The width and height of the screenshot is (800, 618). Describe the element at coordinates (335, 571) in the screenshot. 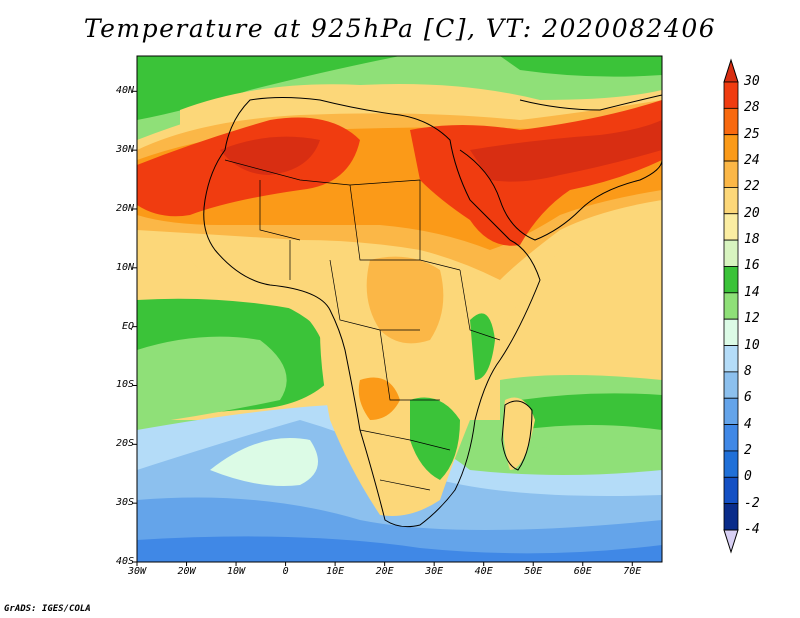

I see `lon-tick-label: 10E` at that location.